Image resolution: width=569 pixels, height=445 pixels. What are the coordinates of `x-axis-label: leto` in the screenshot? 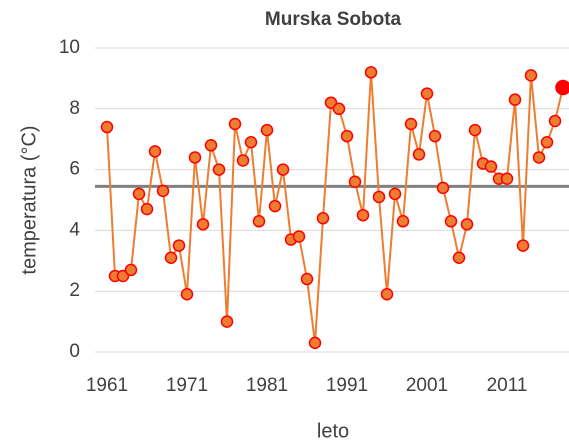 It's located at (333, 431).